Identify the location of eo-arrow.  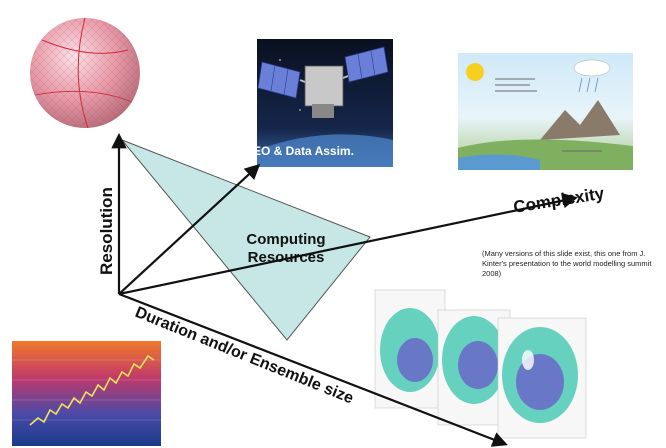
(189, 229).